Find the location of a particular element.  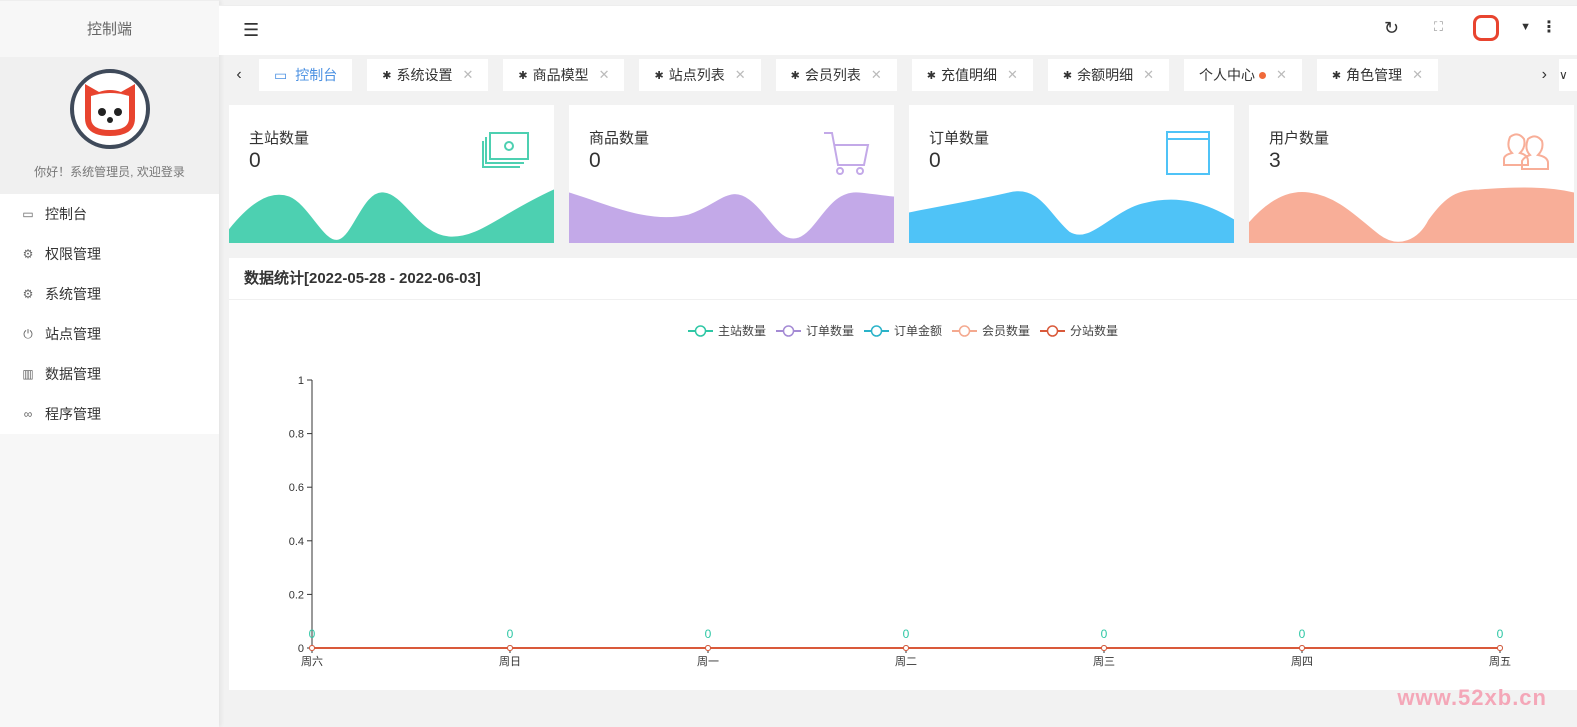

tab-label: 余额明细 is located at coordinates (1105, 75).